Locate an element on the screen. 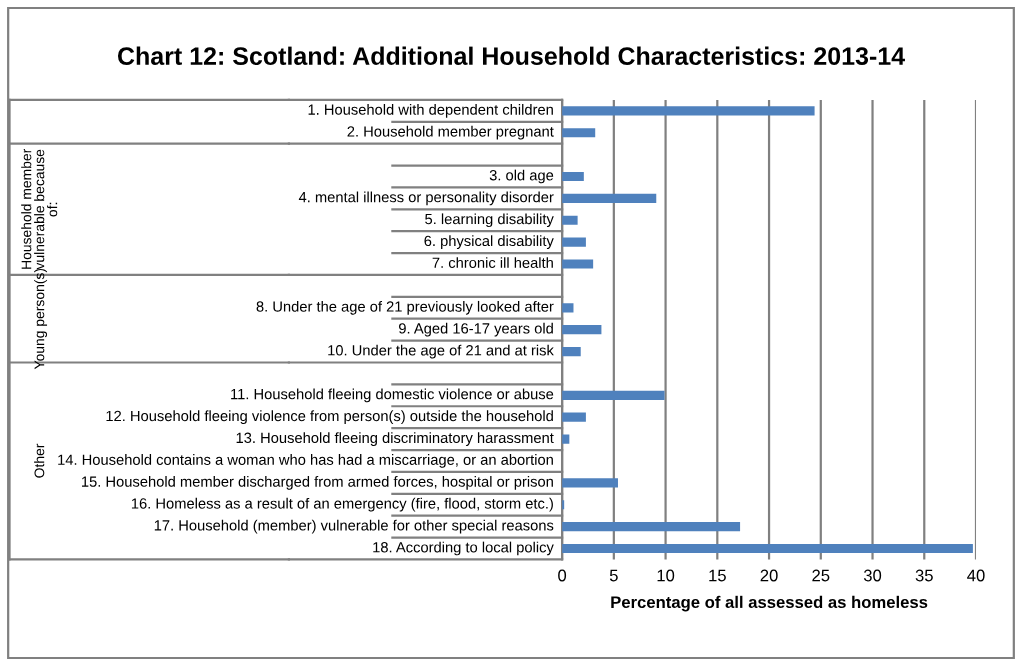  chart-title: Chart 12: Scotland: Additional Household Characteristics: 2013-14 is located at coordinates (511, 56).